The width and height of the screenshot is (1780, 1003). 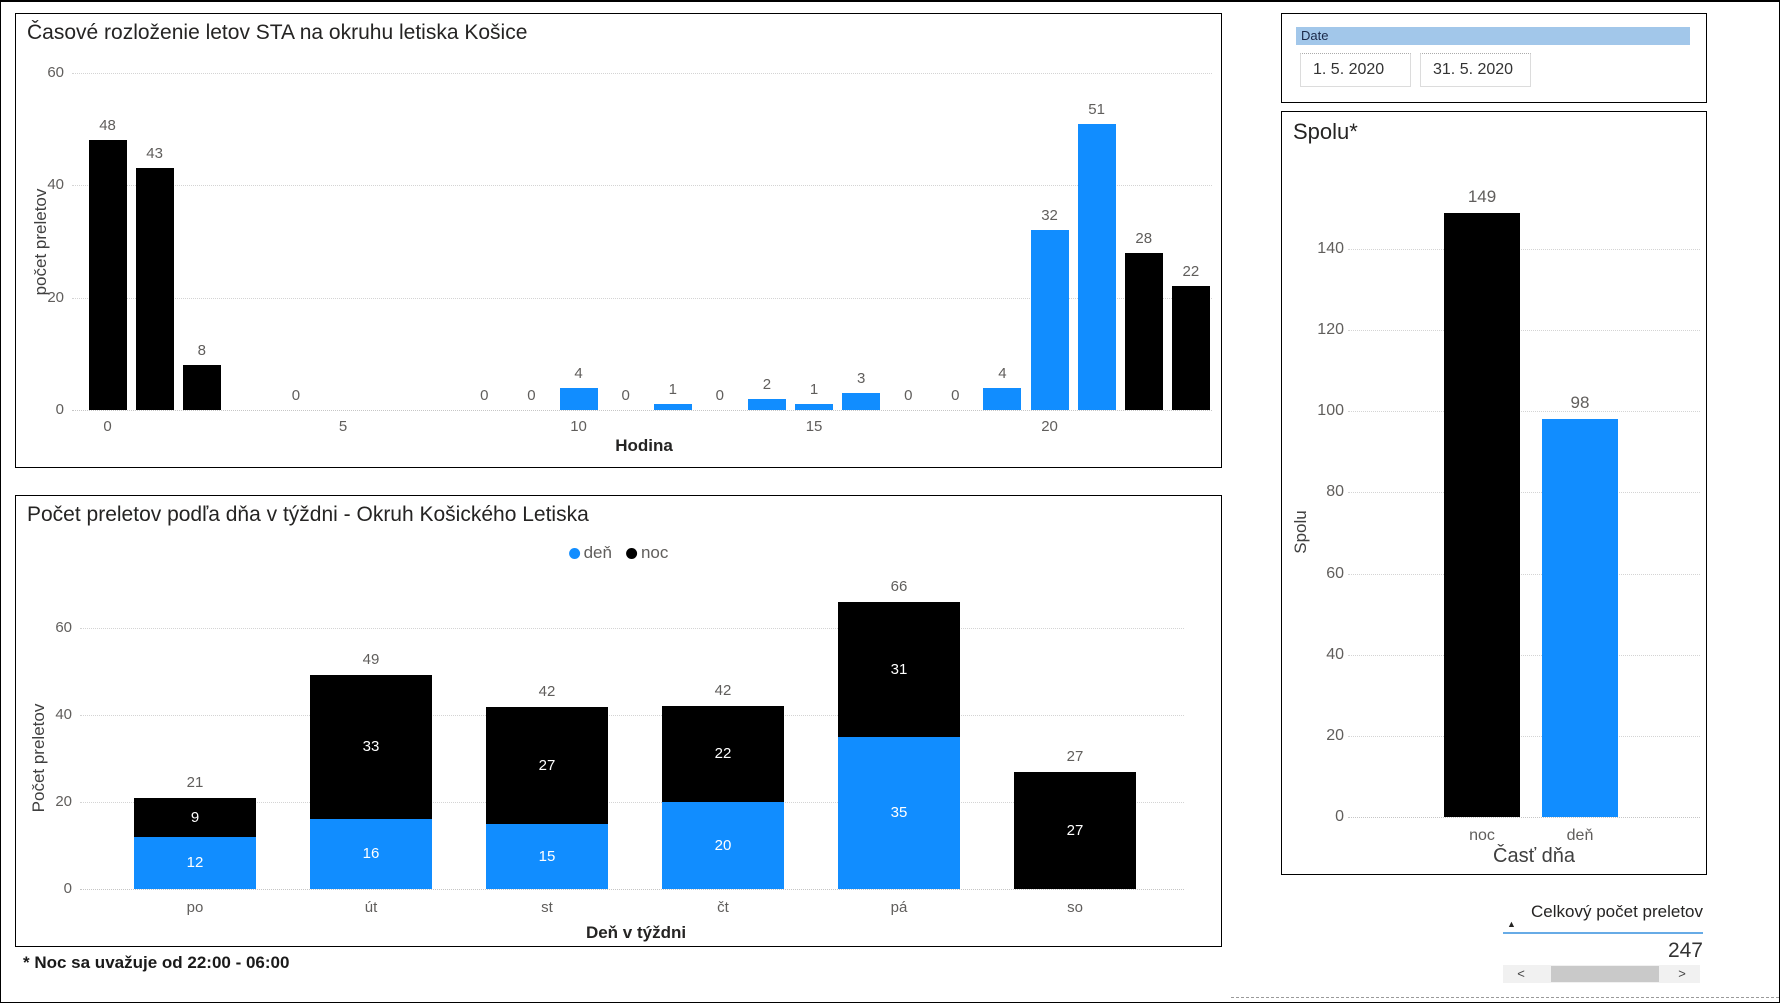 I want to click on bar-value-label: 28, so click(x=1144, y=238).